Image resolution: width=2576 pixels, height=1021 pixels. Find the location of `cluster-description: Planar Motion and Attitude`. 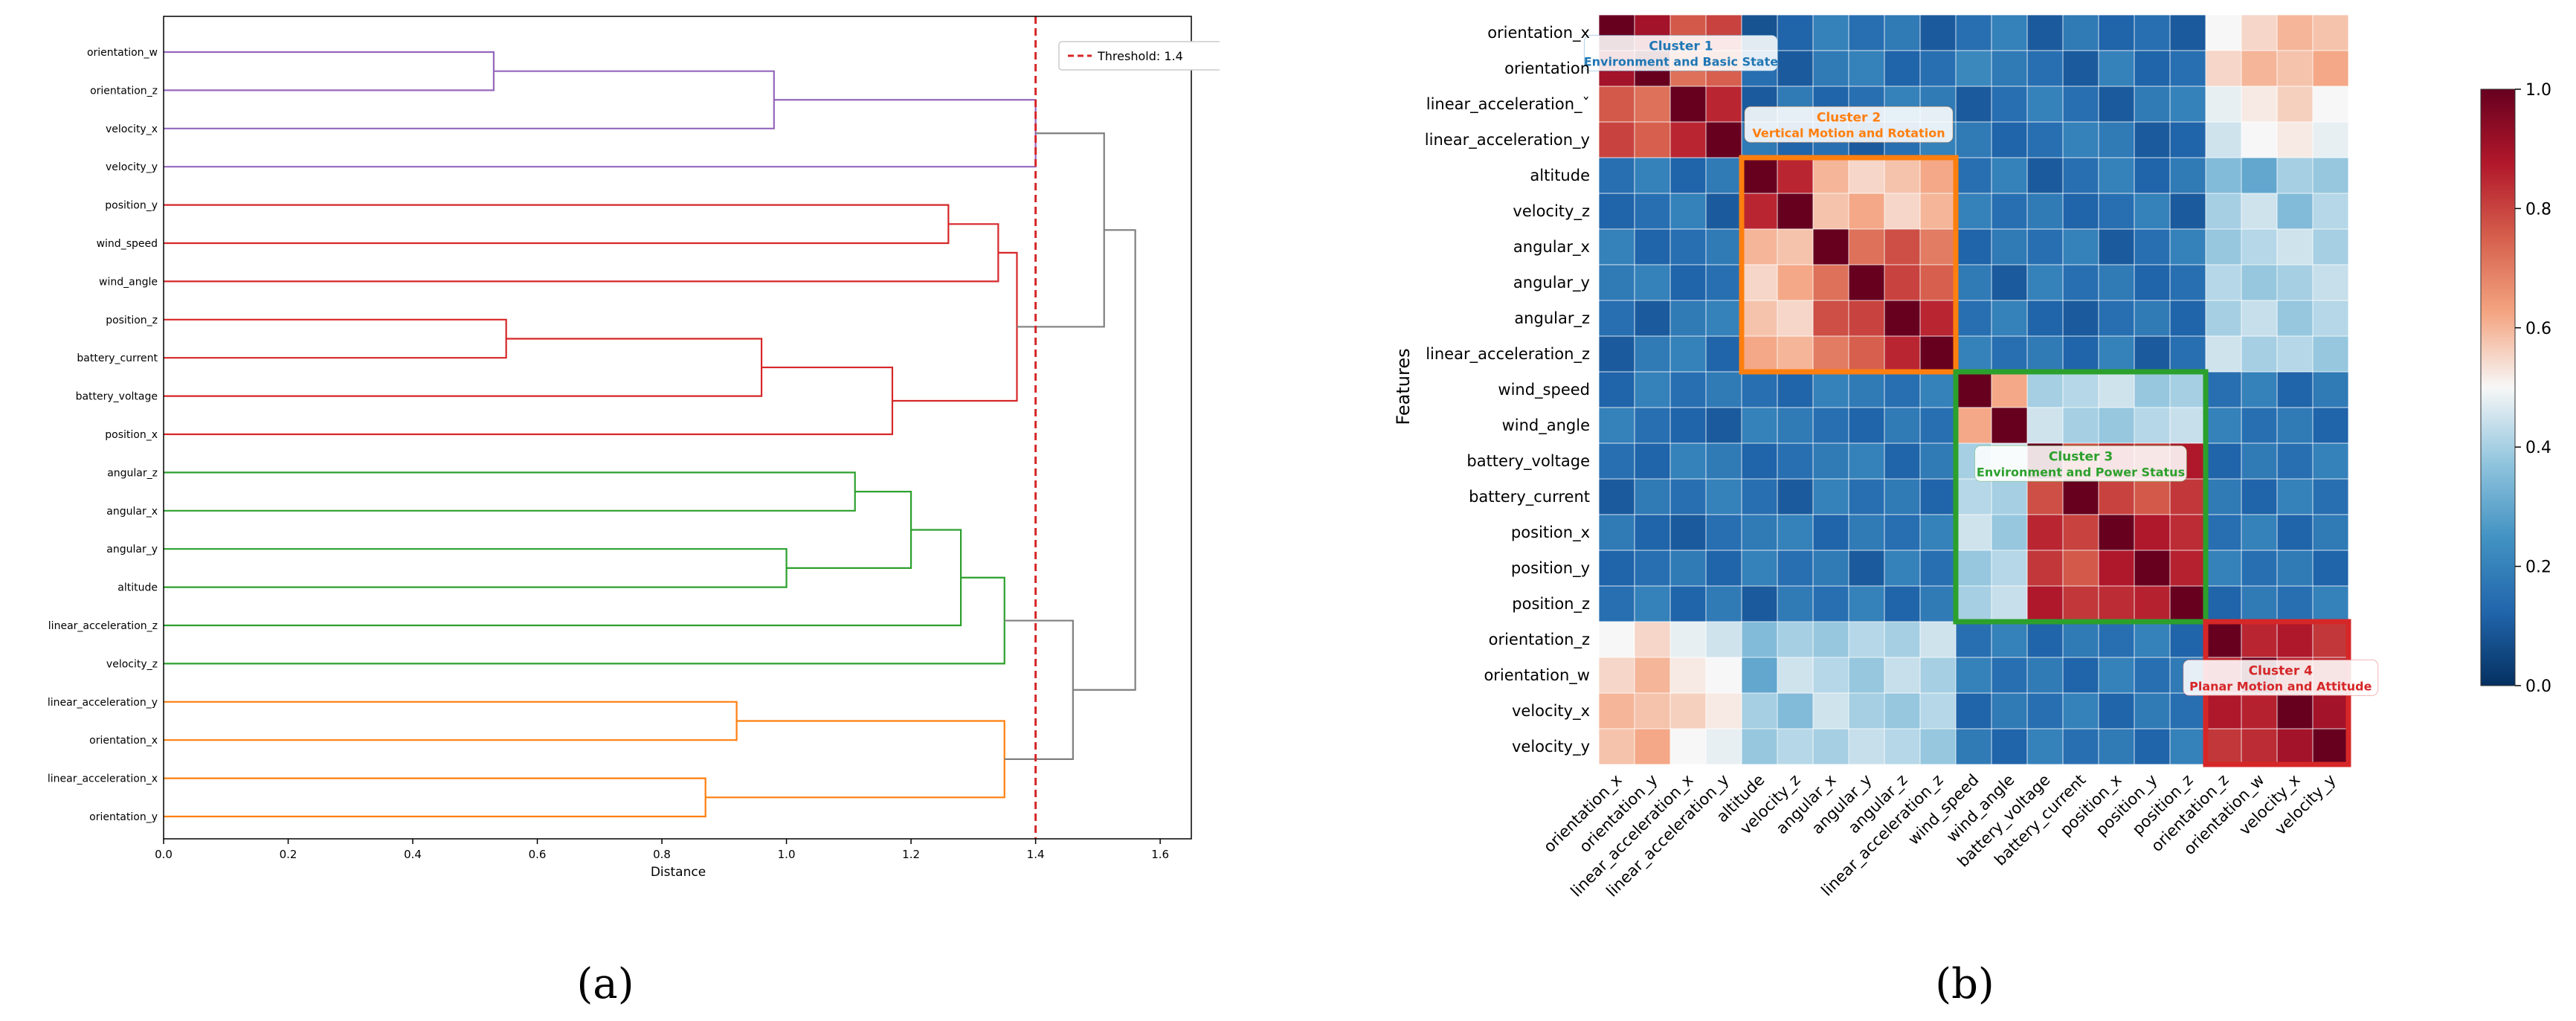

cluster-description: Planar Motion and Attitude is located at coordinates (2280, 686).